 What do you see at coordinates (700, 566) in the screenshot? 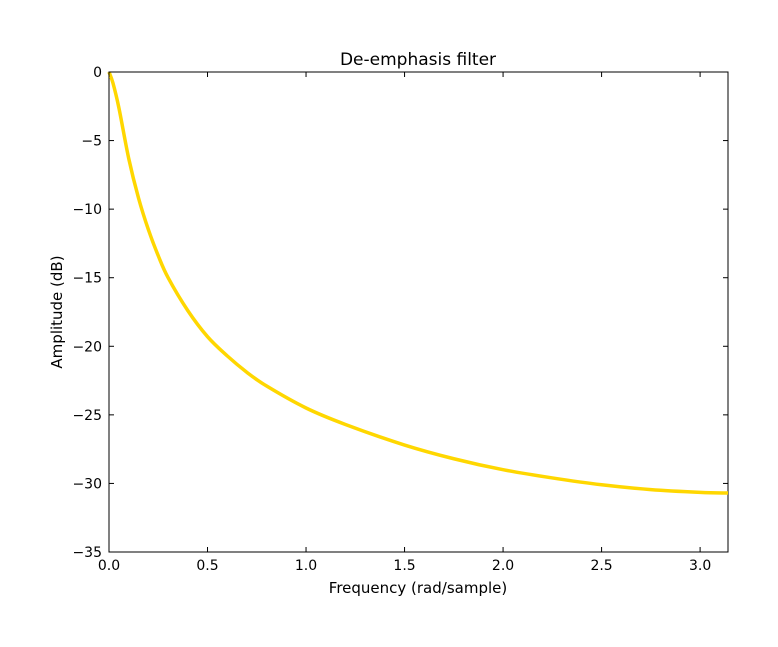
I see `x-tick-label: 3.0` at bounding box center [700, 566].